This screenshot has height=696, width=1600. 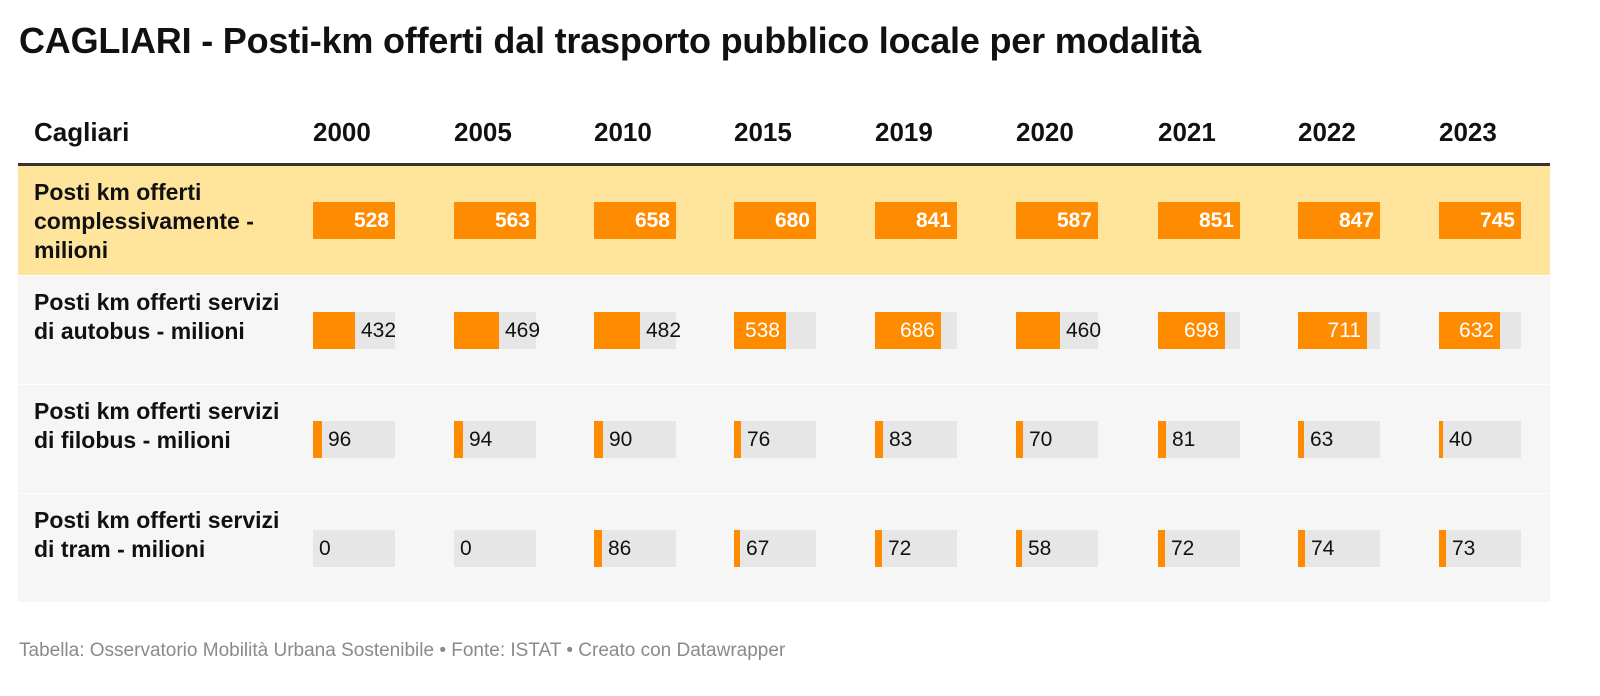 I want to click on bar-cell: 40, so click(x=1480, y=439).